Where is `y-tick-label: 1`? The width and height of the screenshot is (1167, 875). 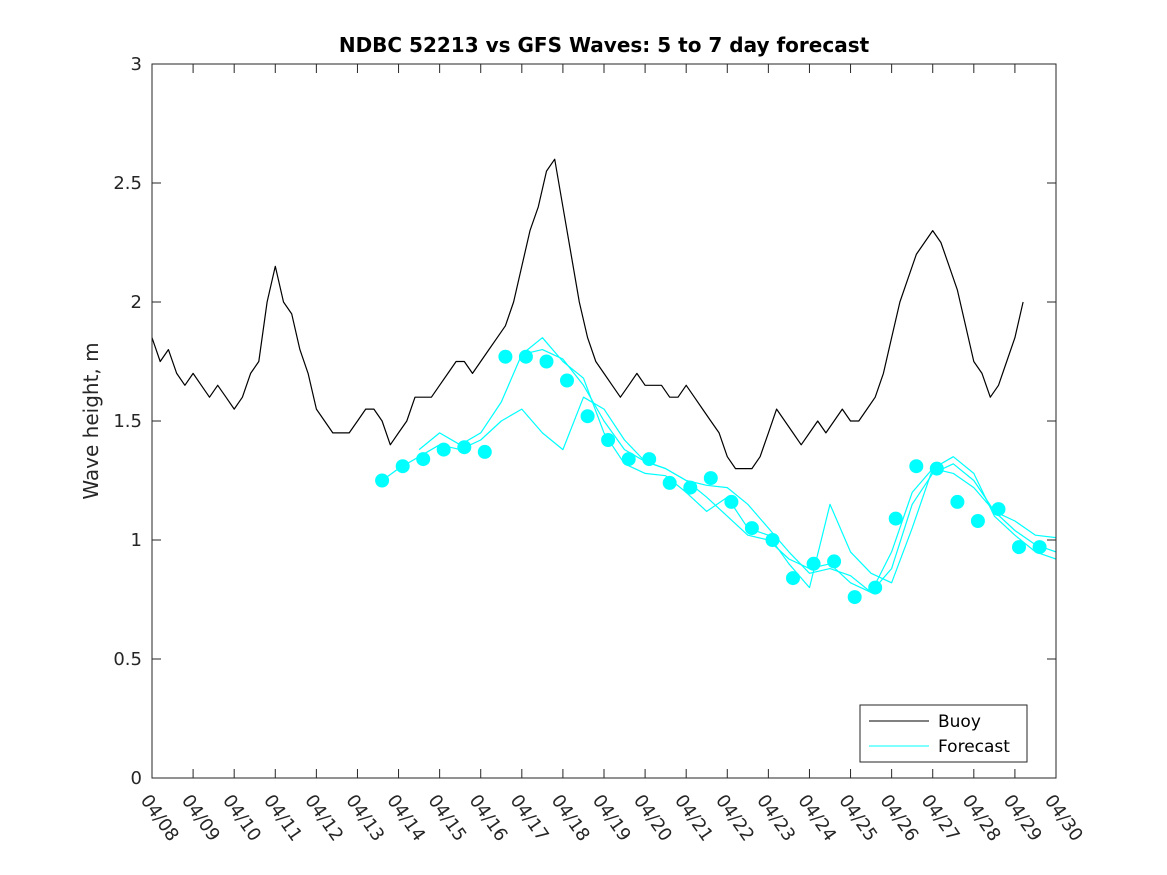
y-tick-label: 1 is located at coordinates (136, 540).